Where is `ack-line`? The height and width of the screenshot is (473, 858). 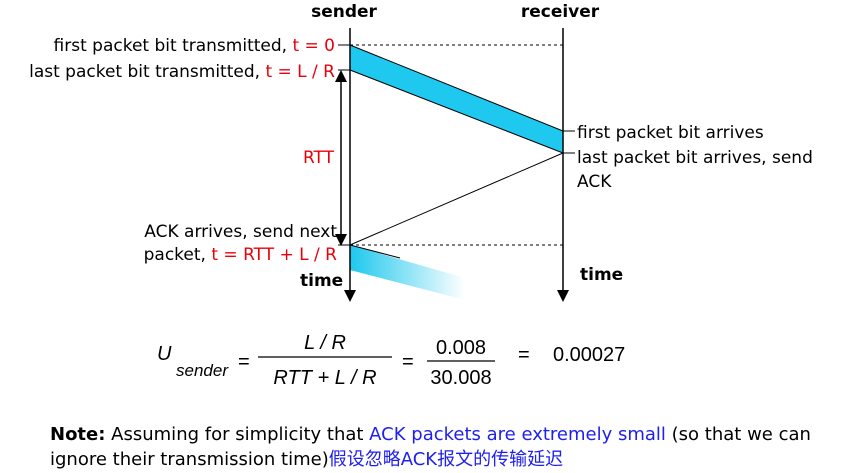
ack-line is located at coordinates (456, 199).